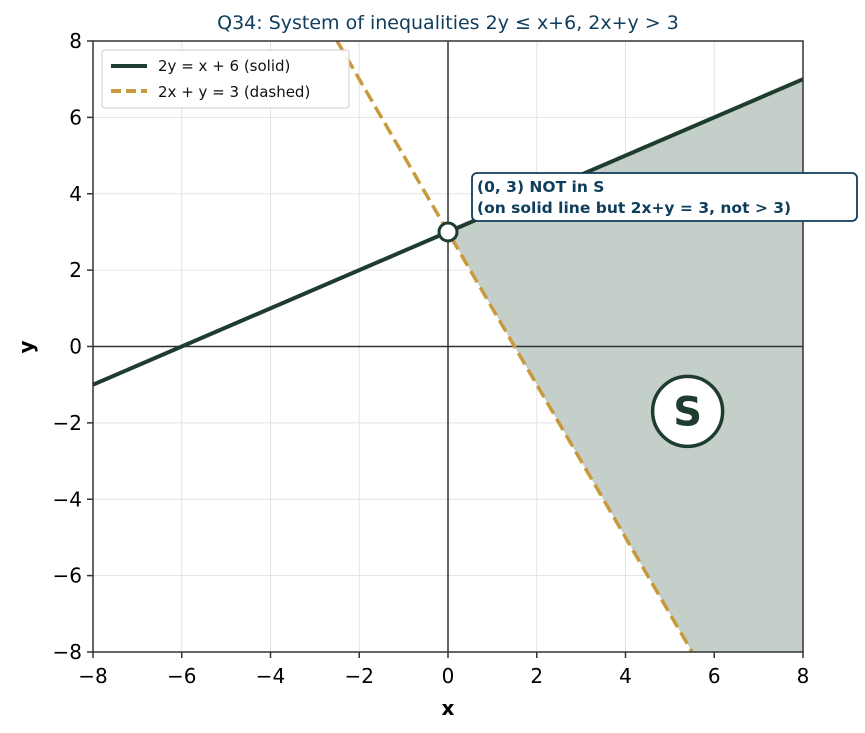 The width and height of the screenshot is (865, 733). I want to click on x-ticks: −8 −6 −4 −2 0 2 4 6 8, so click(443, 670).